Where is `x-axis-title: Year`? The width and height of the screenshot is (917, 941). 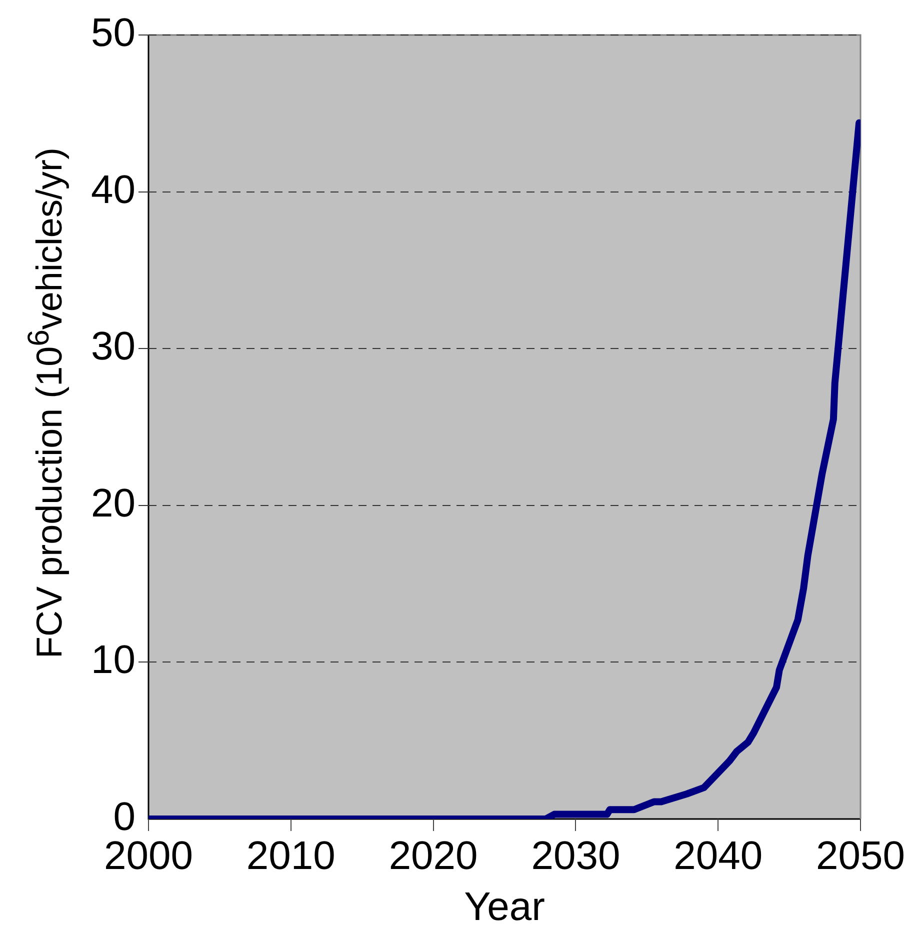
x-axis-title: Year is located at coordinates (504, 907).